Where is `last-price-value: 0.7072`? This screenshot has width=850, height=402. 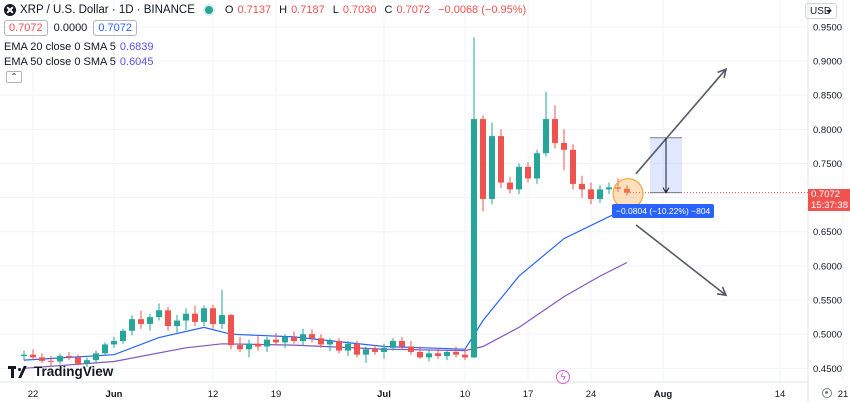 last-price-value: 0.7072 is located at coordinates (826, 194).